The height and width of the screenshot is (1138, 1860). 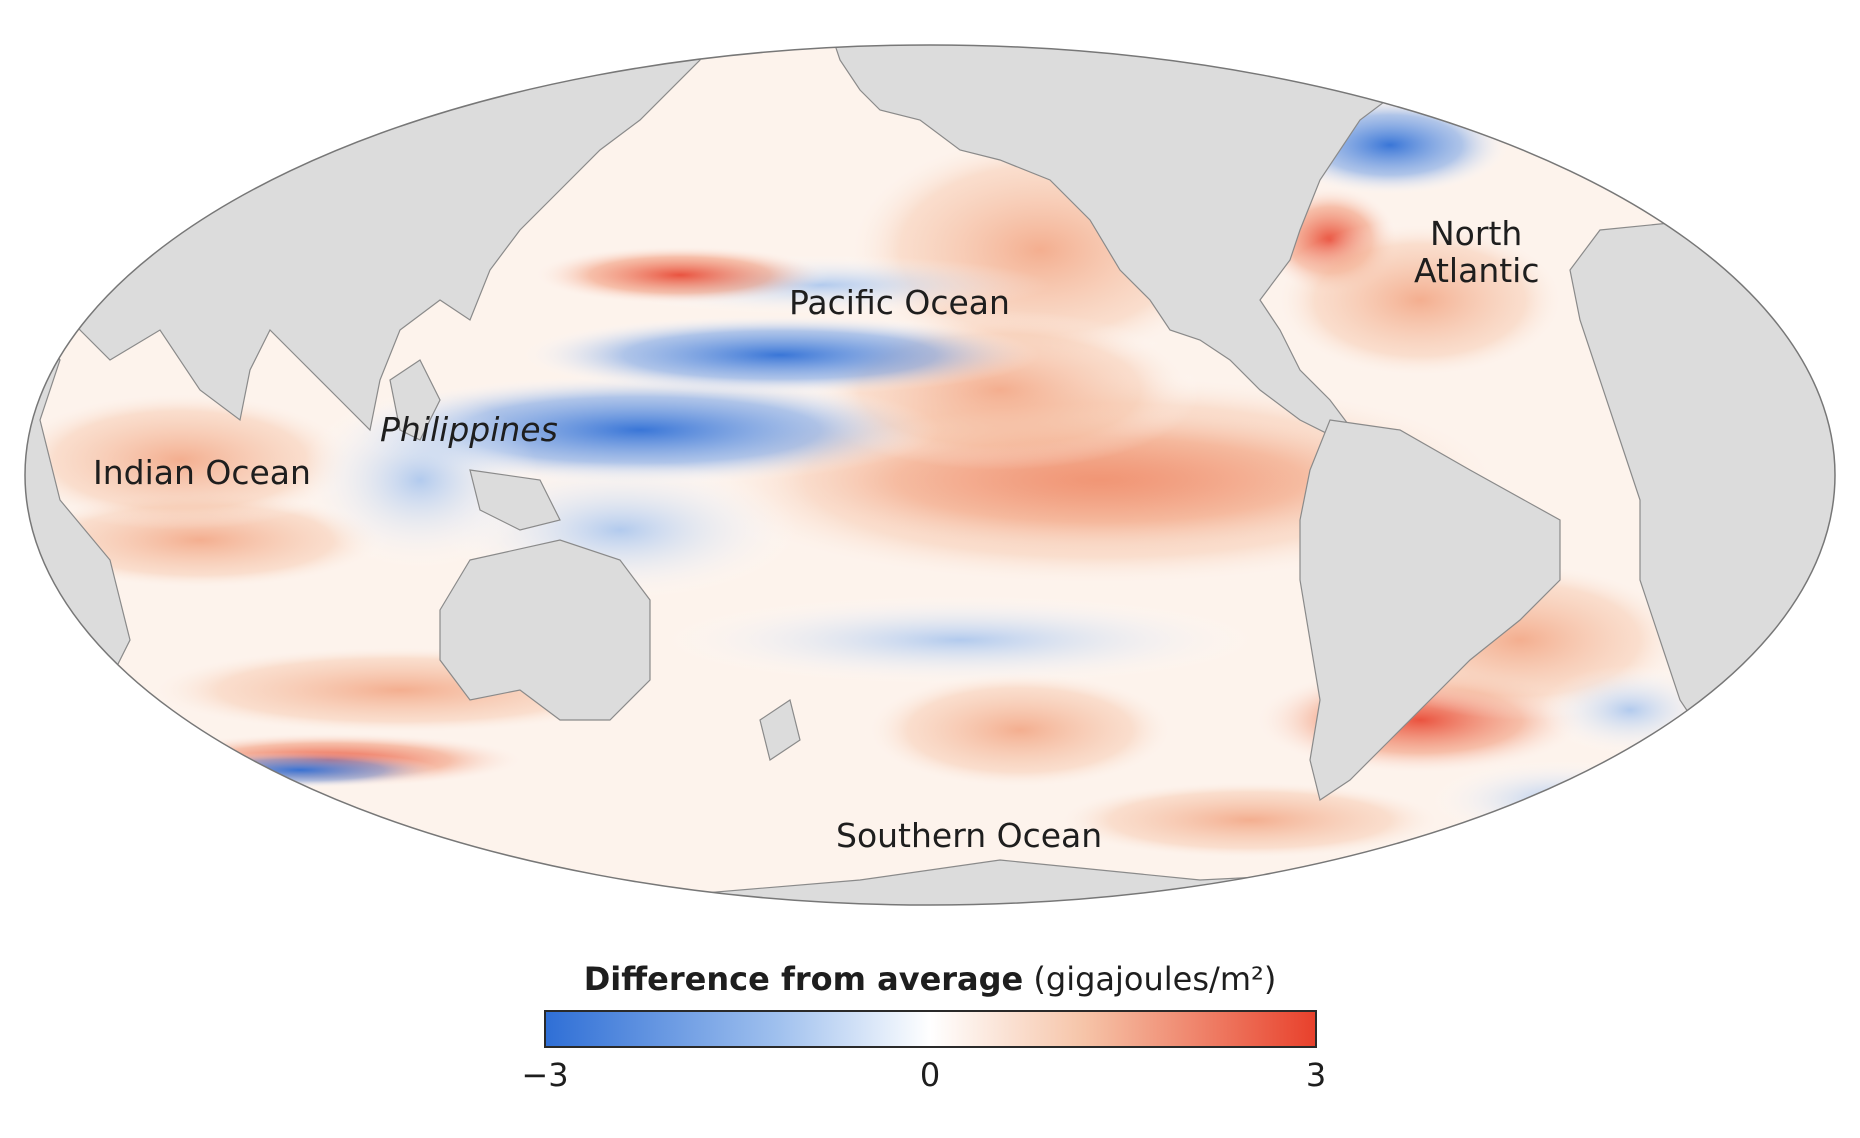 I want to click on legend-max-label: 3, so click(x=1316, y=1075).